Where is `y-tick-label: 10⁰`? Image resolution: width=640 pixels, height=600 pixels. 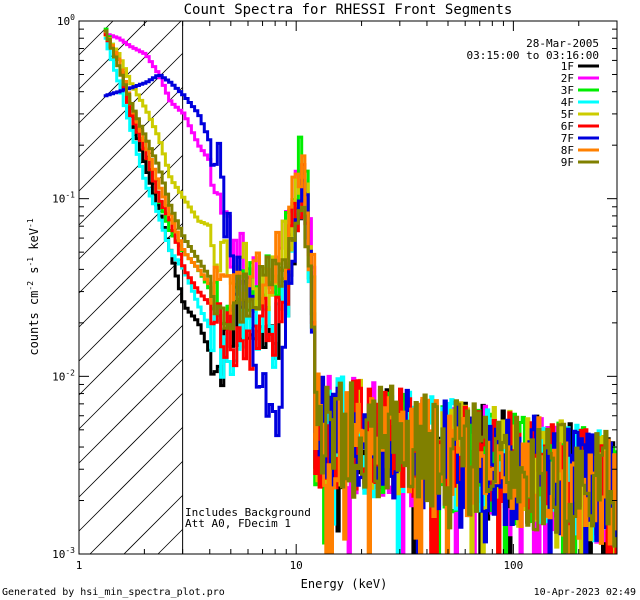 y-tick-label: 10⁰ is located at coordinates (66, 20).